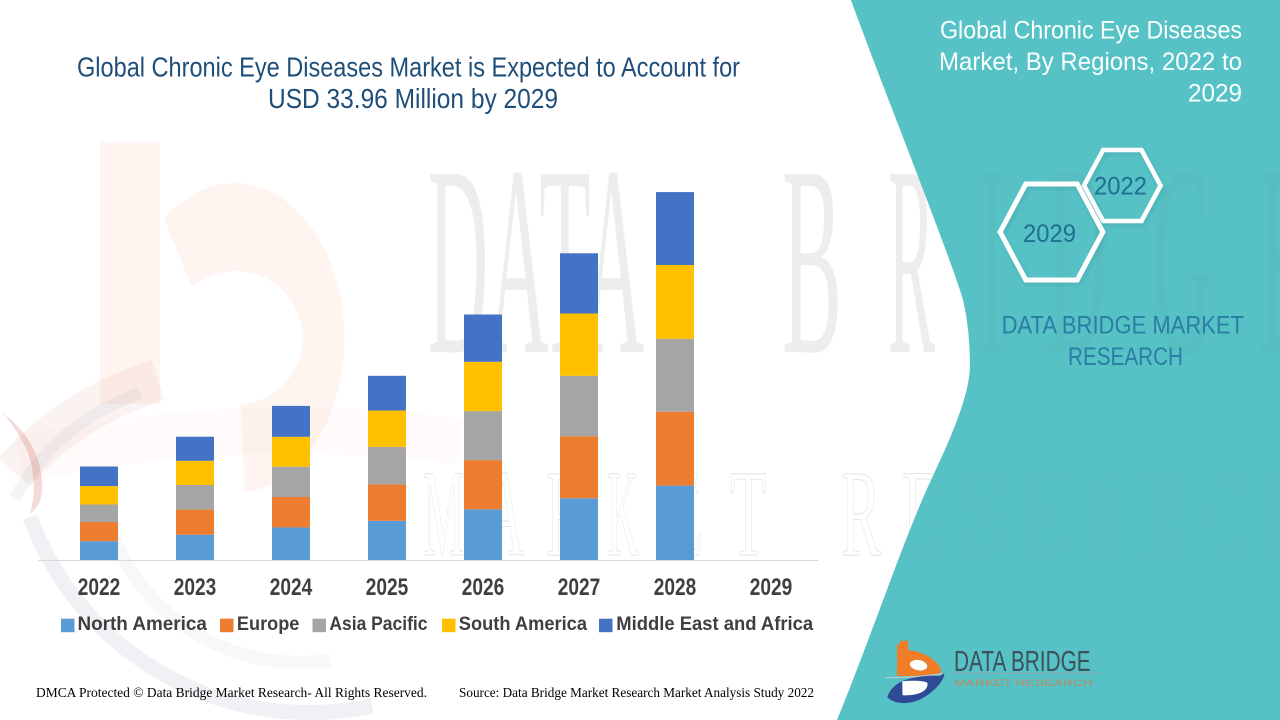 The width and height of the screenshot is (1280, 720). What do you see at coordinates (1023, 683) in the screenshot?
I see `svg-text: MARKET RESEARCH` at bounding box center [1023, 683].